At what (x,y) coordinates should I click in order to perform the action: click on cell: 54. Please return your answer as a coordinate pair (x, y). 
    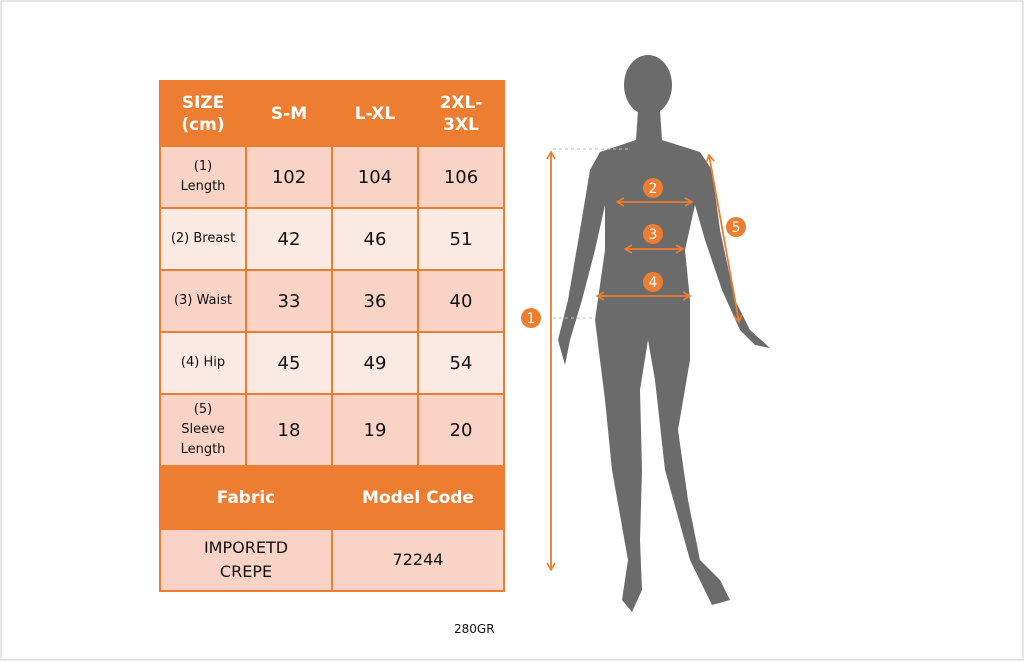
    Looking at the image, I should click on (461, 363).